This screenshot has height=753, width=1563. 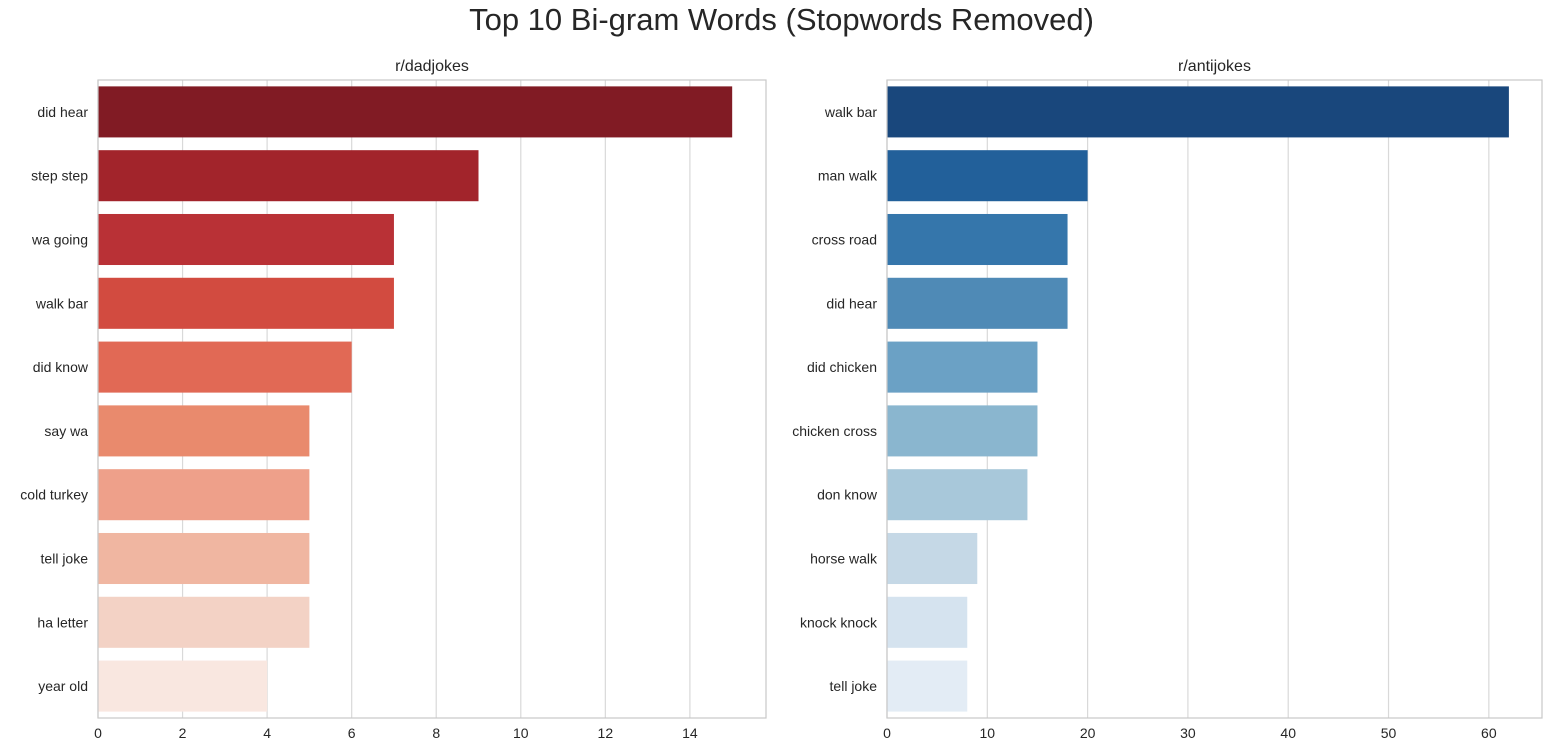 What do you see at coordinates (59, 176) in the screenshot?
I see `category-label: step step` at bounding box center [59, 176].